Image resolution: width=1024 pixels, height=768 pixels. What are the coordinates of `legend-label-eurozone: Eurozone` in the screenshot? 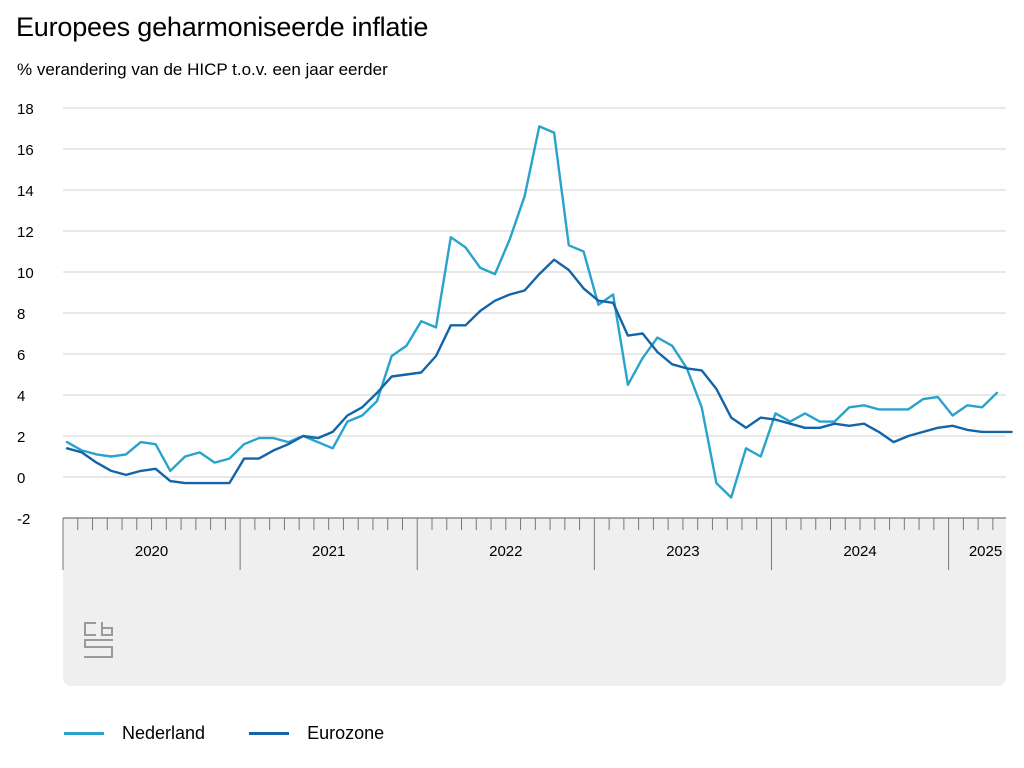 It's located at (346, 733).